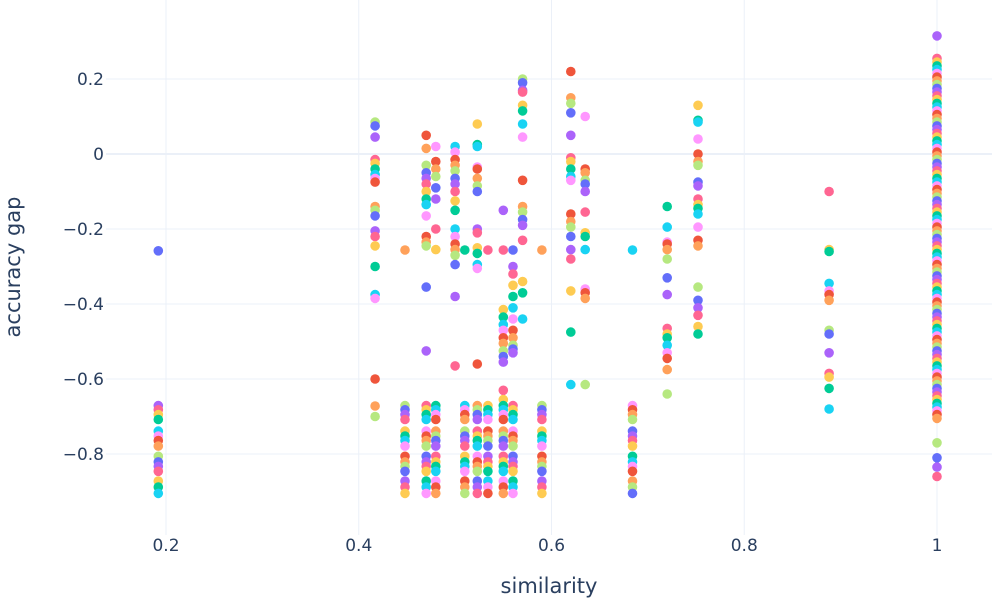 This screenshot has width=992, height=599. Describe the element at coordinates (744, 546) in the screenshot. I see `x-tick-label: 0.8` at that location.